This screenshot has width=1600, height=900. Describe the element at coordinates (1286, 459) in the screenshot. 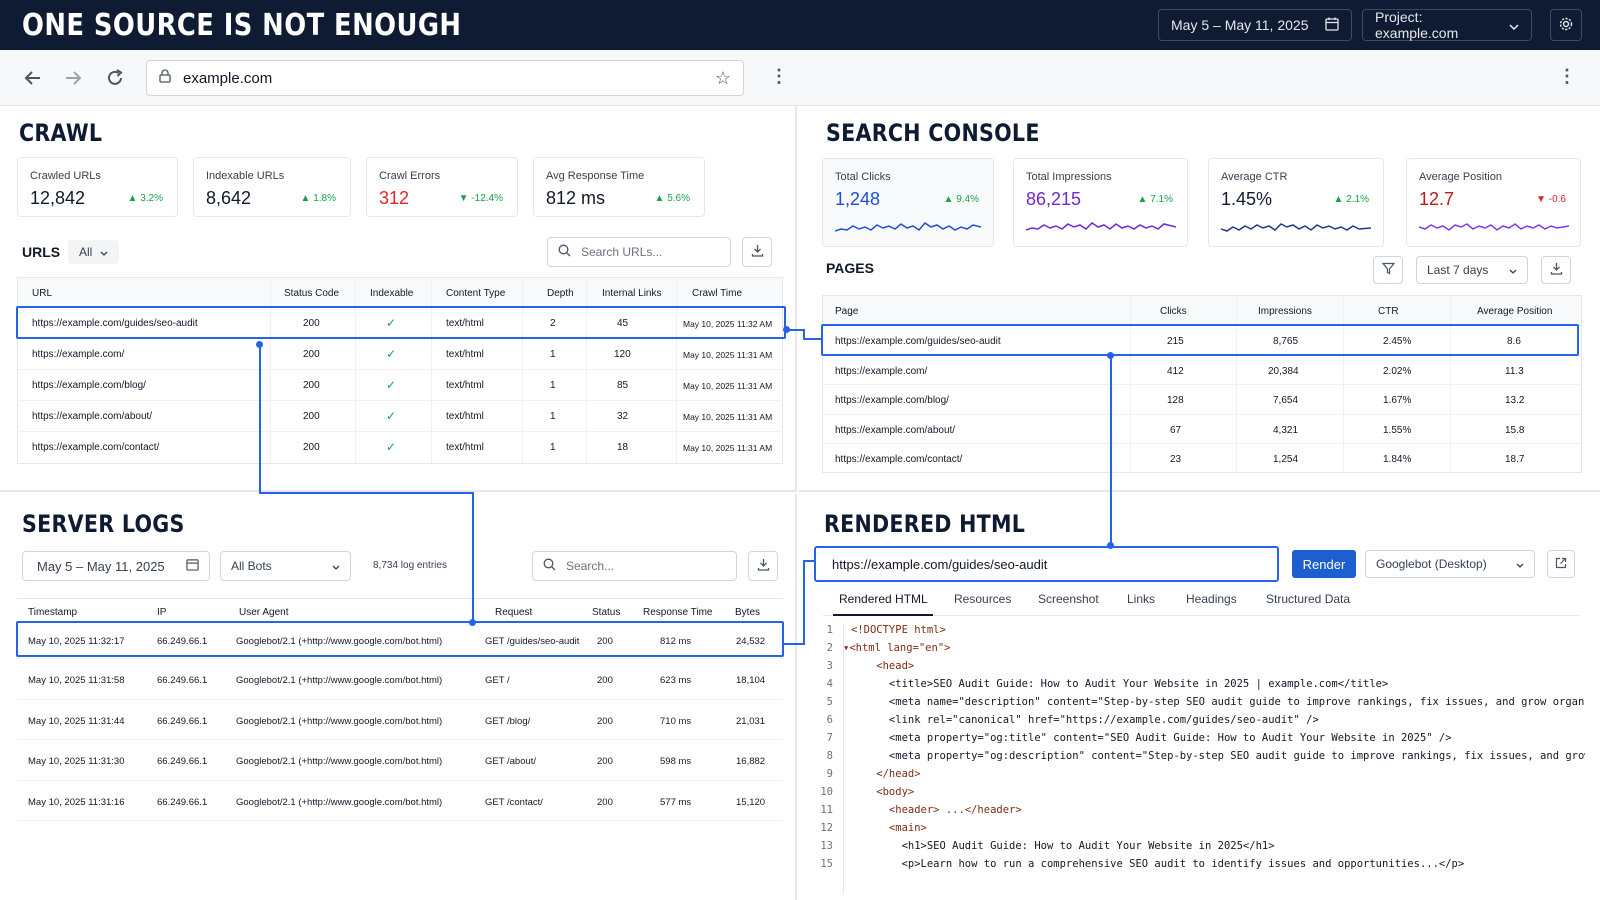

I see `impressions-cell: 1,254` at that location.